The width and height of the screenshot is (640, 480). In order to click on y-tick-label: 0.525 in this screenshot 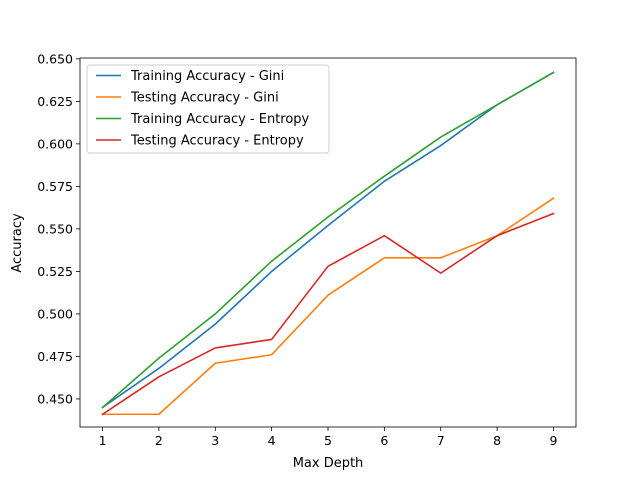, I will do `click(55, 271)`.